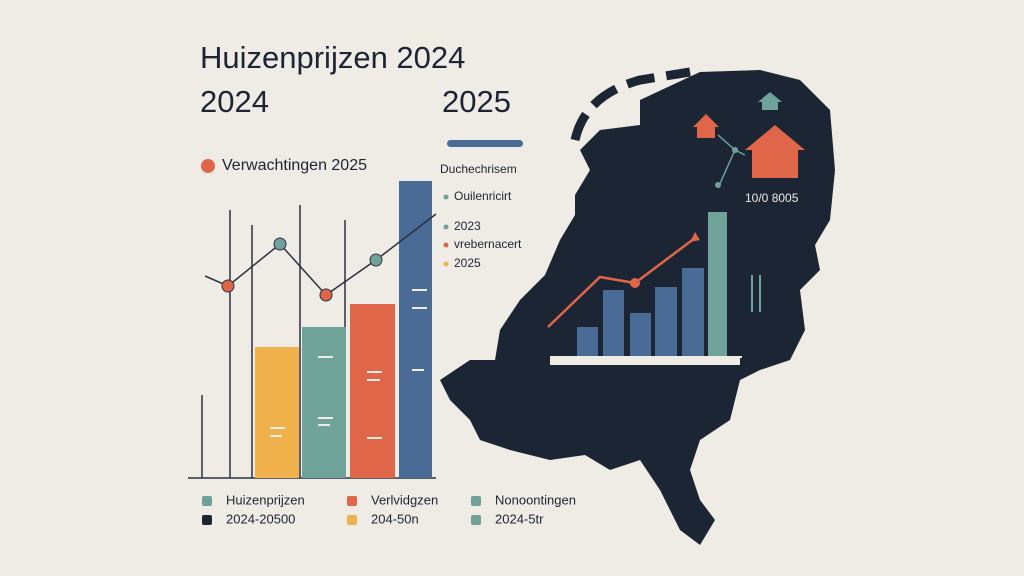 The image size is (1024, 576). Describe the element at coordinates (234, 101) in the screenshot. I see `title-left: 2024` at that location.